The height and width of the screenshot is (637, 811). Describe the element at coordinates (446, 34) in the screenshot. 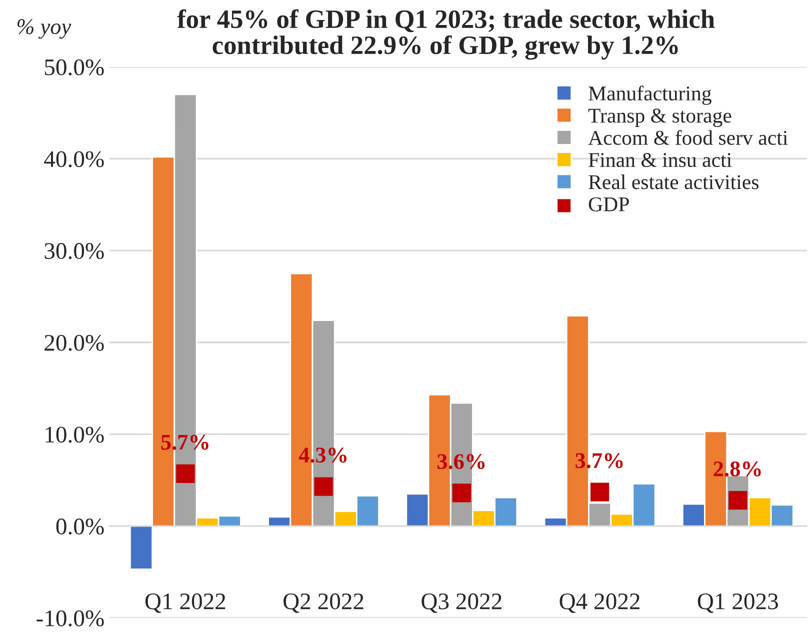

I see `chart-title: for 45% of GDP in Q1 2023; trade sector, which contributed 22.9% of GDP, grew by 1.2%` at that location.